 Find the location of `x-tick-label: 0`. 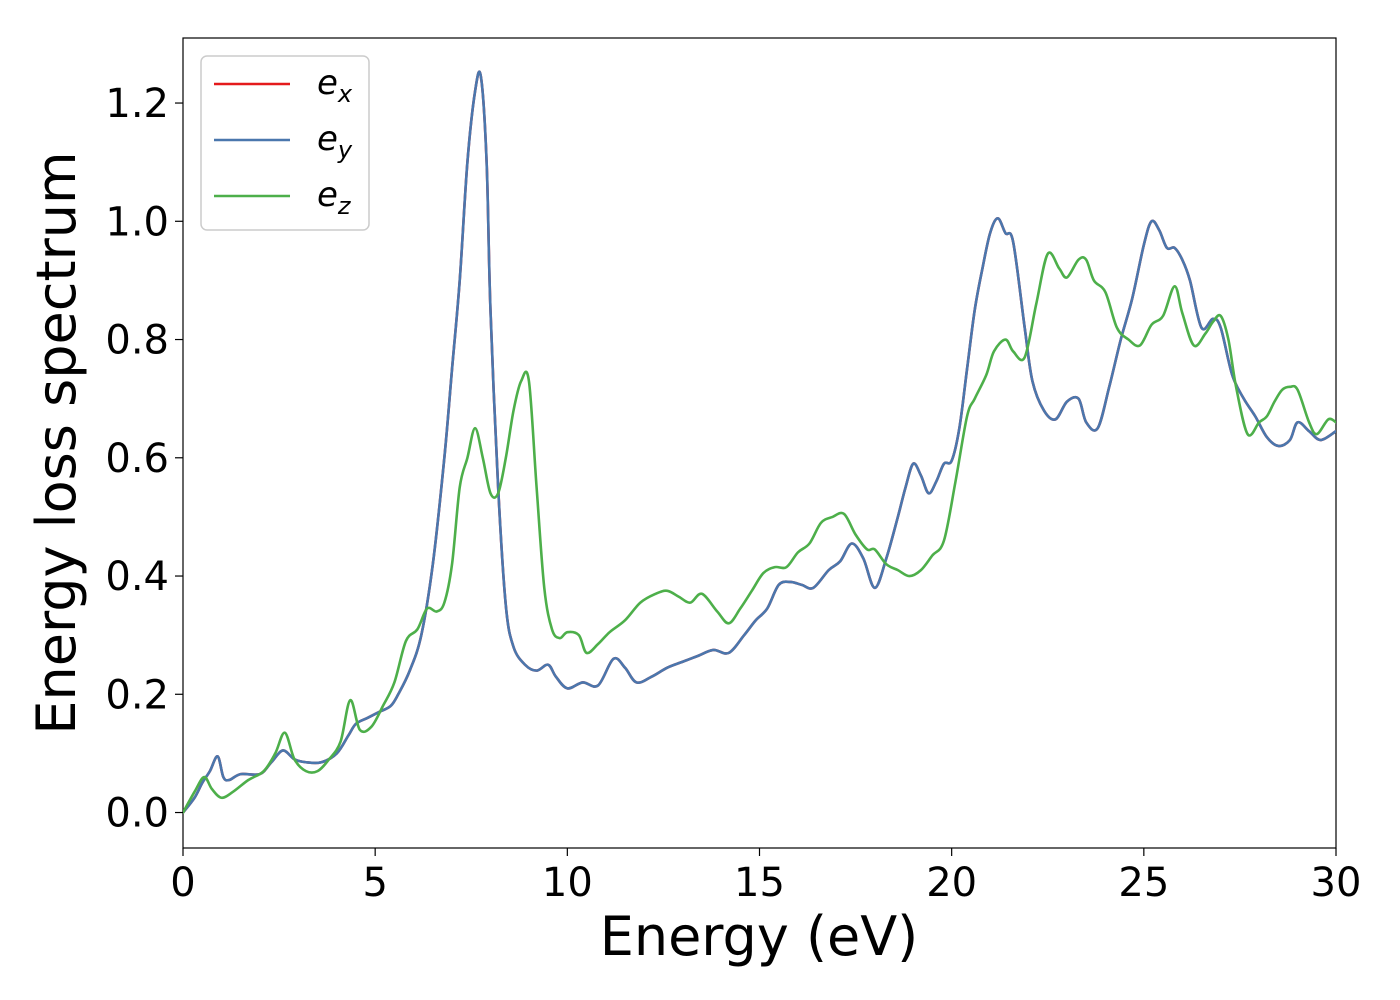

x-tick-label: 0 is located at coordinates (182, 883).